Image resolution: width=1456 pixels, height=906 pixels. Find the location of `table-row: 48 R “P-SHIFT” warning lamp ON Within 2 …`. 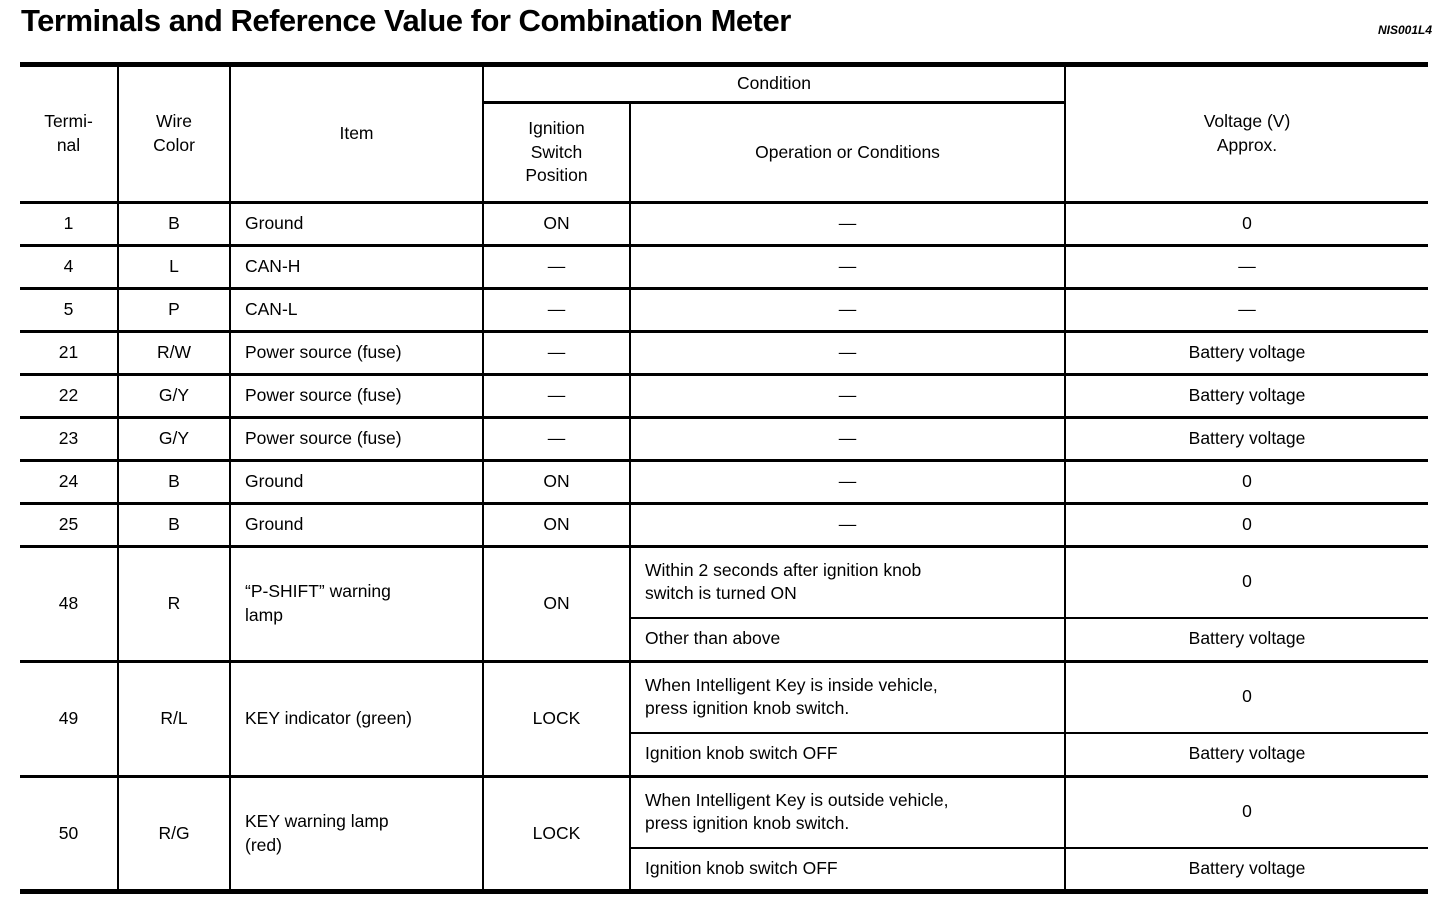

table-row: 48 R “P-SHIFT” warning lamp ON Within 2 … is located at coordinates (724, 604).